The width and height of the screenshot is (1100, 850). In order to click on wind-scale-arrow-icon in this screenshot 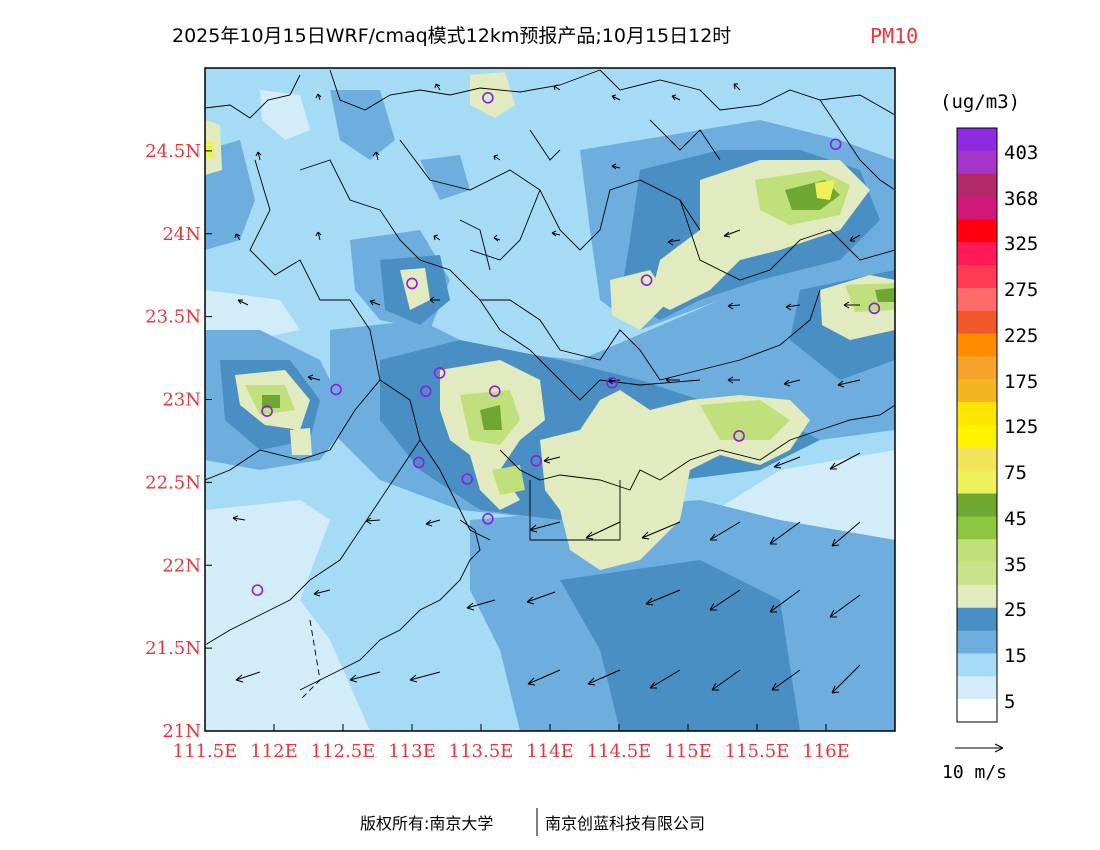, I will do `click(979, 748)`.